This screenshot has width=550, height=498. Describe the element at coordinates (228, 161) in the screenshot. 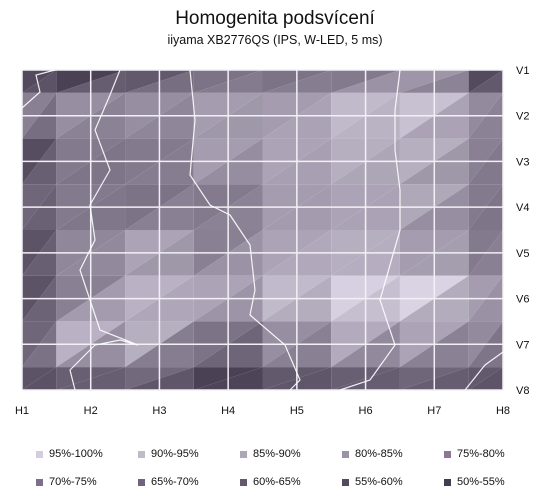

I see `heatmap-cell-3-4-b` at that location.